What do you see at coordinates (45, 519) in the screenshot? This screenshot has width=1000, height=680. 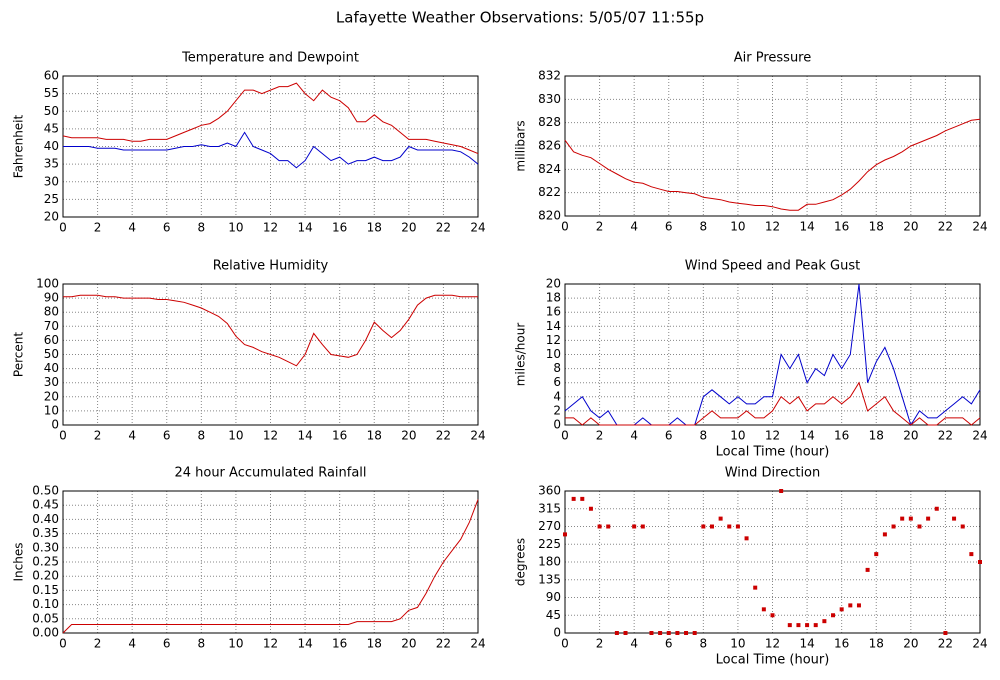 I see `y-tick-label: 0.40` at bounding box center [45, 519].